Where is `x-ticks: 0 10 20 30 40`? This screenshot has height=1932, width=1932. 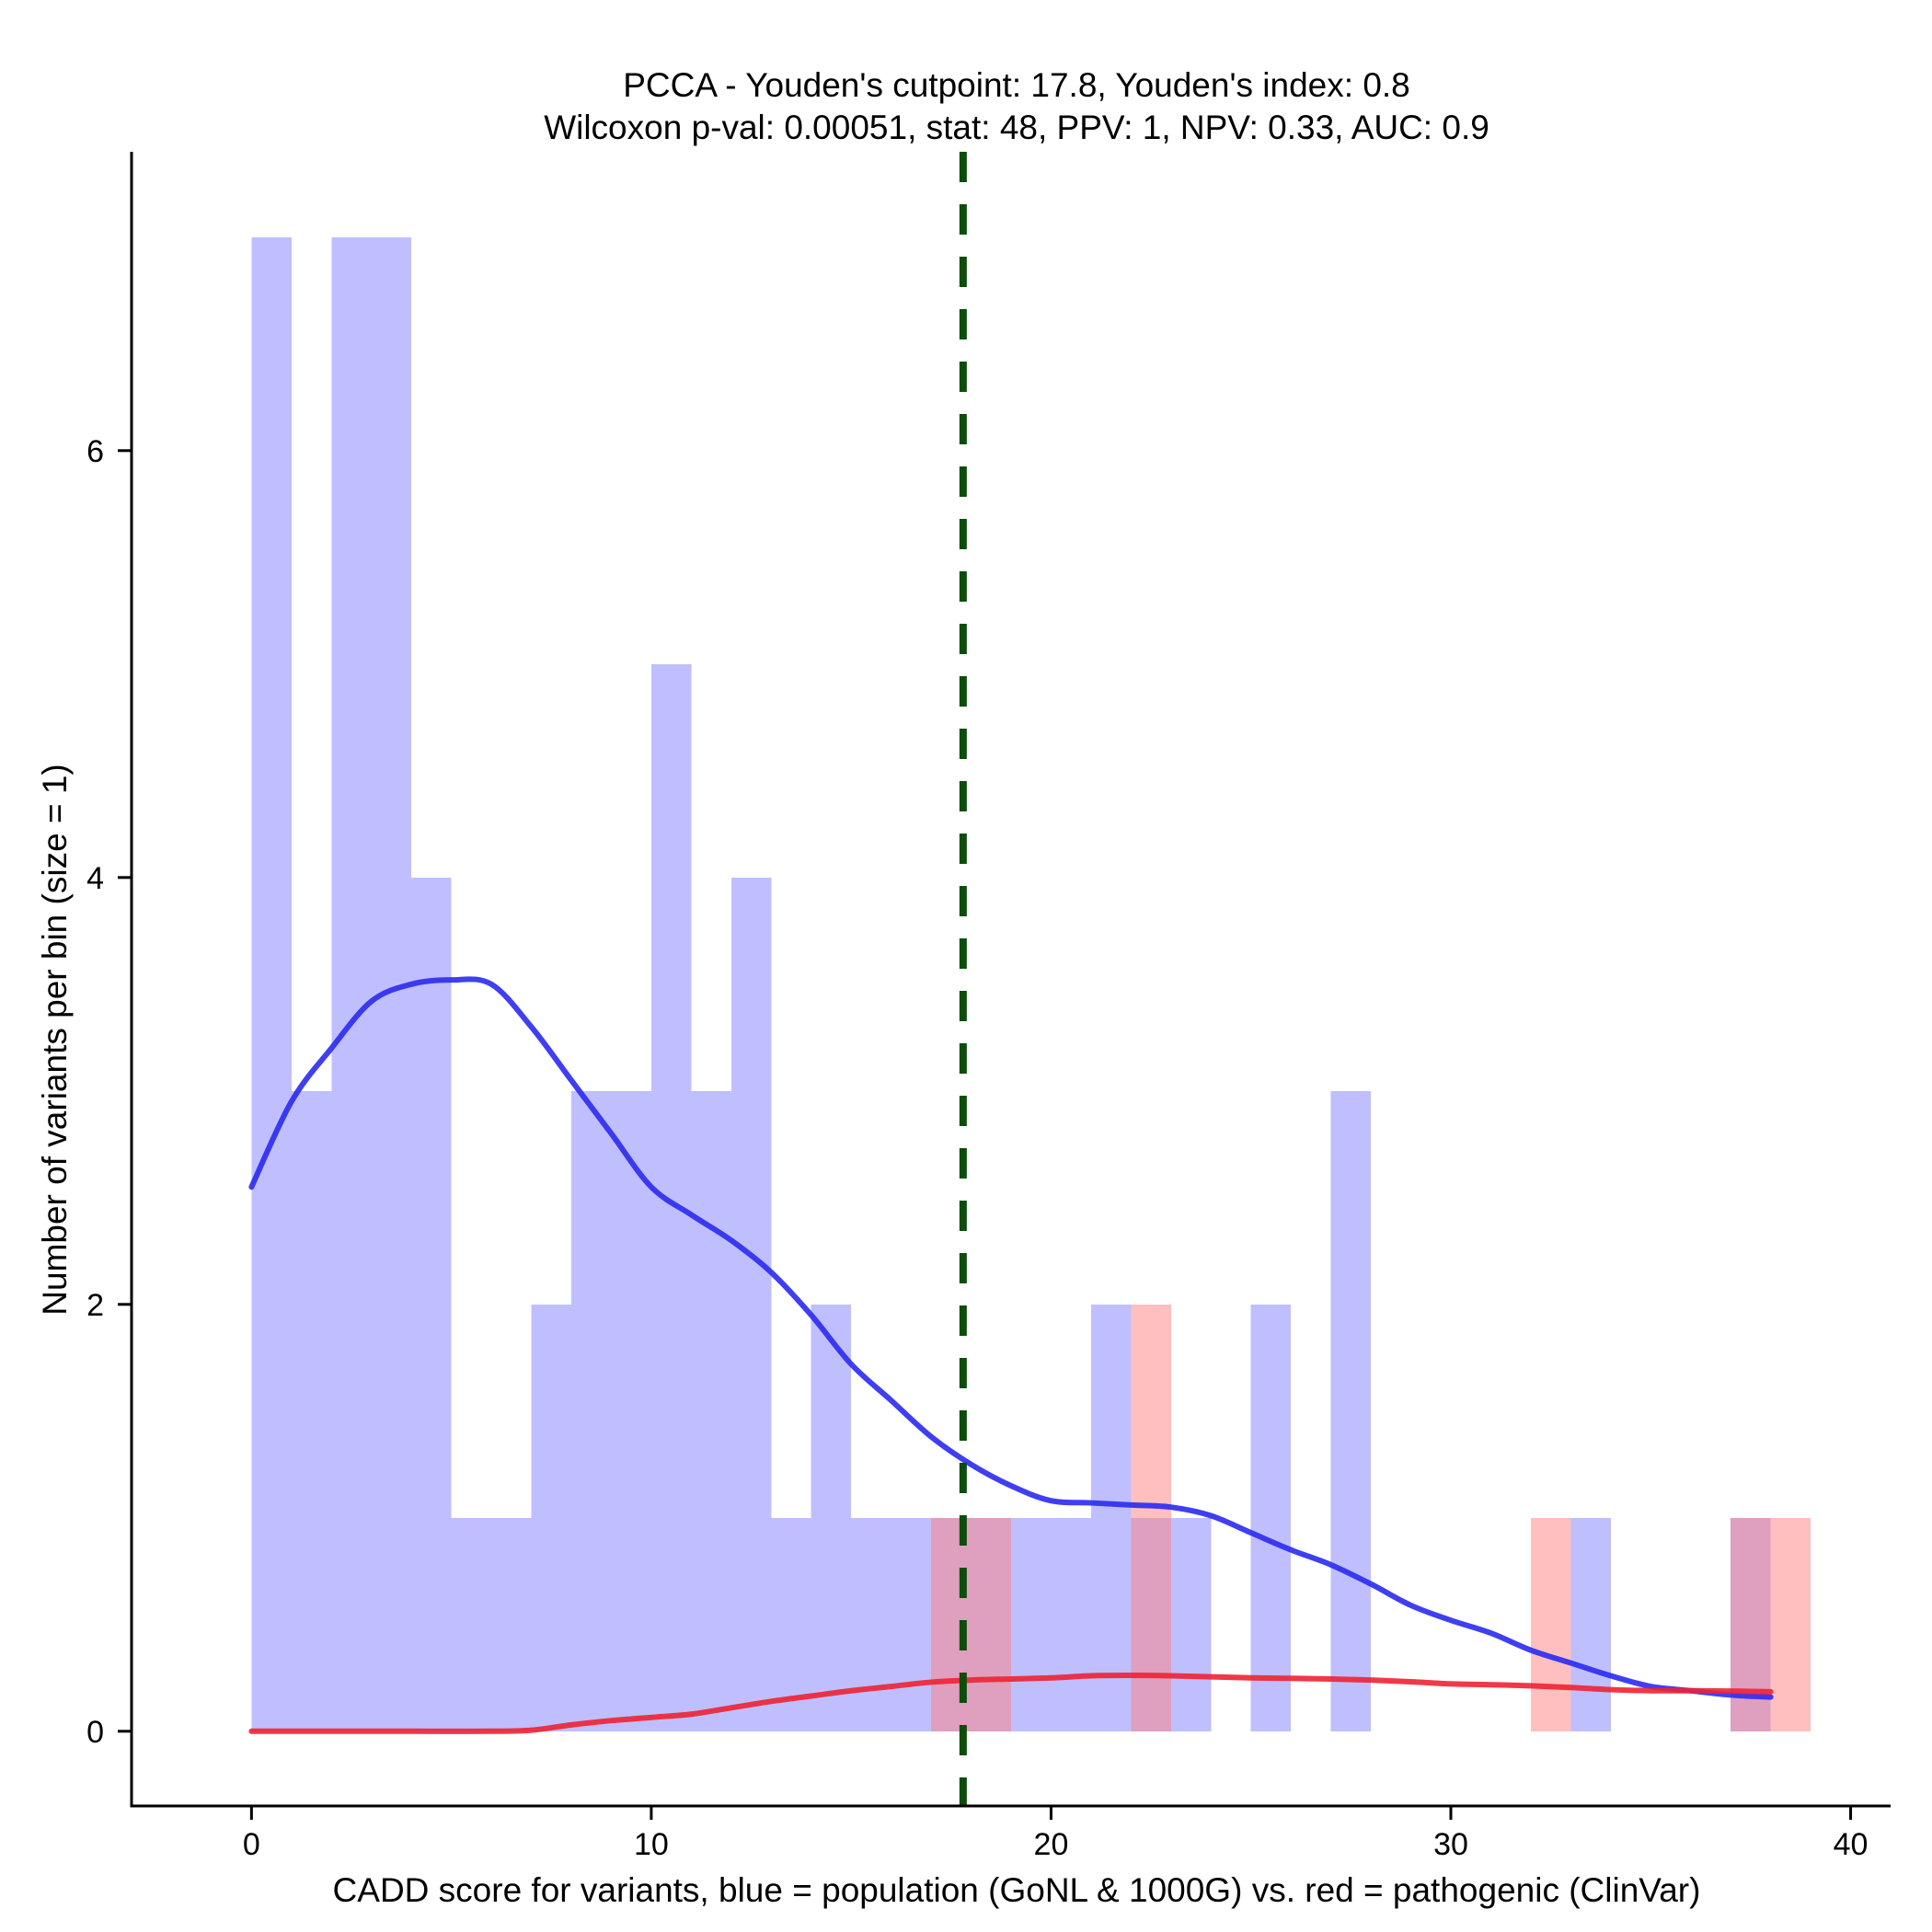 x-ticks: 0 10 20 30 40 is located at coordinates (1056, 1834).